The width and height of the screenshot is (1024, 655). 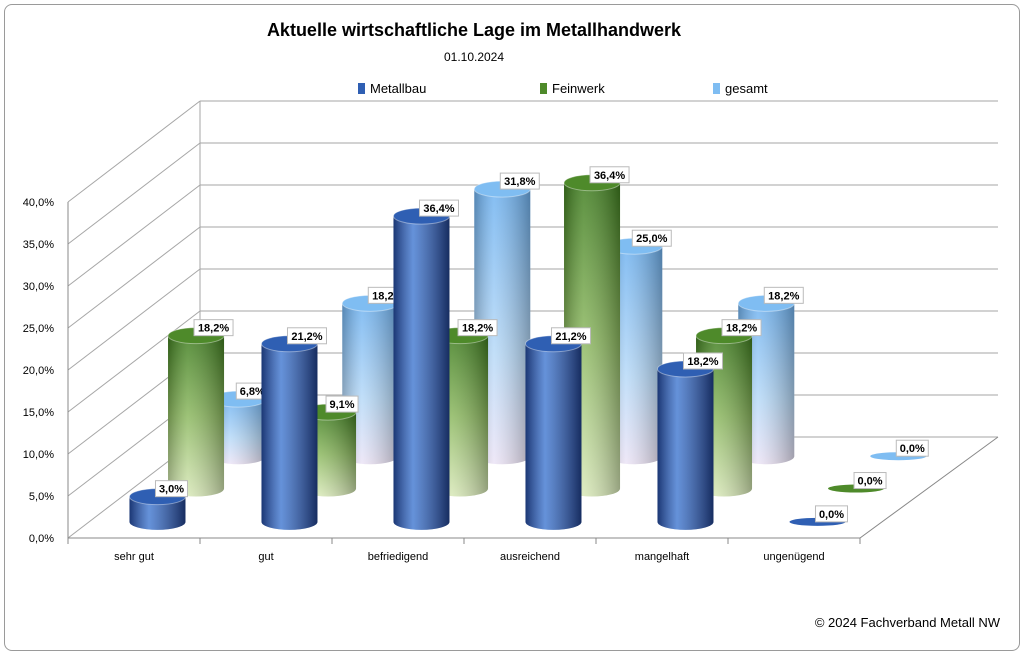 I want to click on data-label: 3,0%, so click(x=171, y=490).